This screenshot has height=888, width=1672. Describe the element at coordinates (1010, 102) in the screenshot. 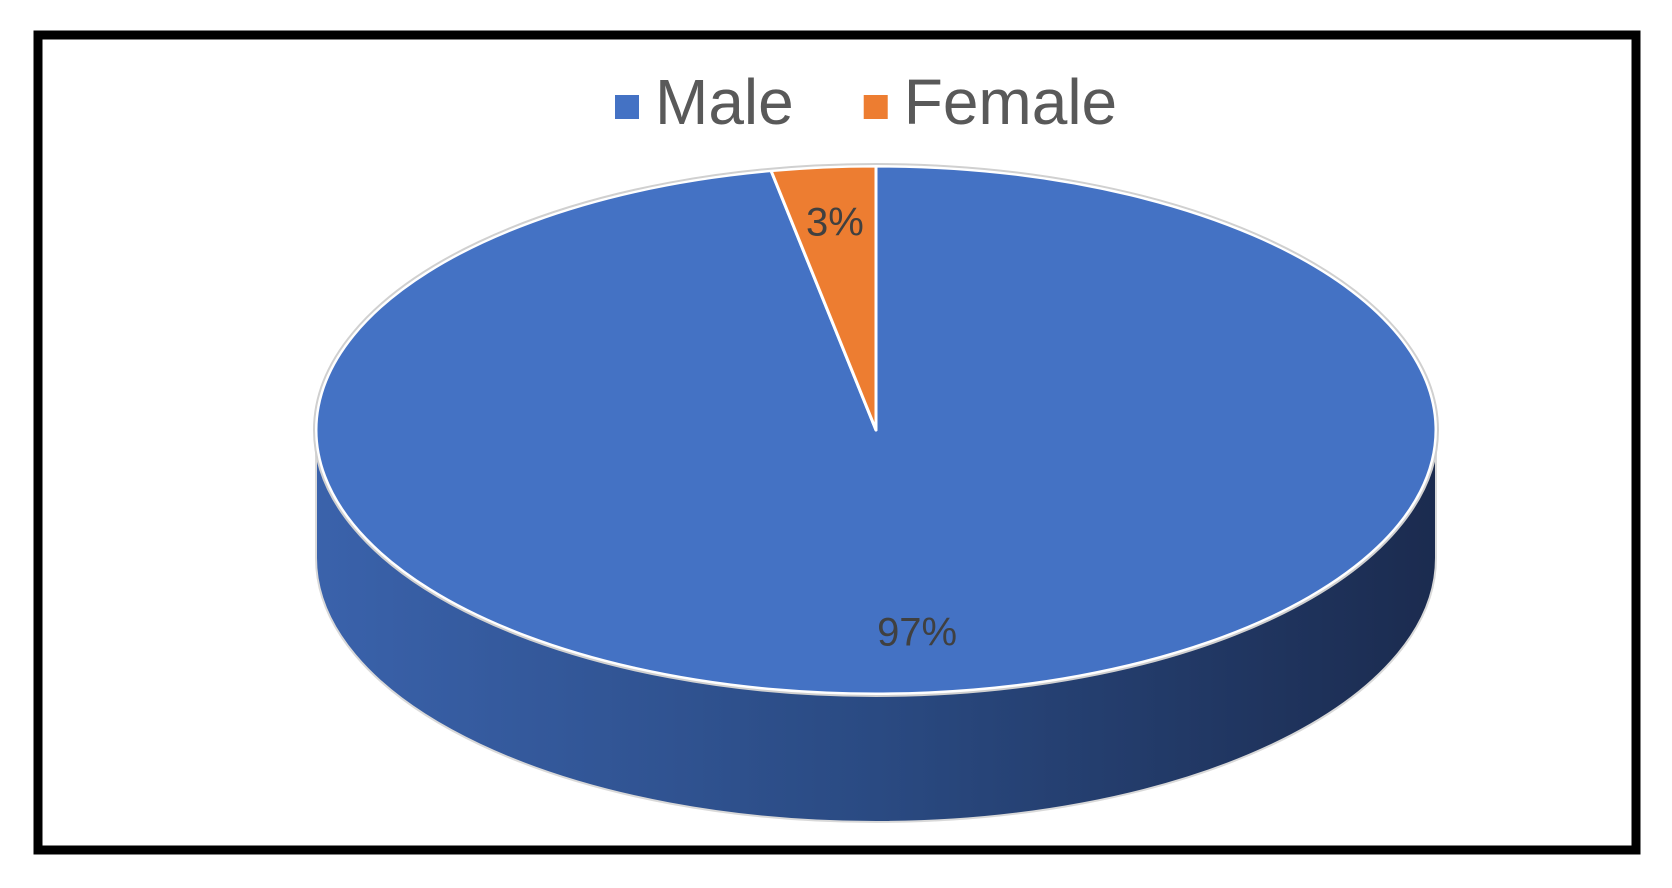

I see `legend-label: Female` at that location.